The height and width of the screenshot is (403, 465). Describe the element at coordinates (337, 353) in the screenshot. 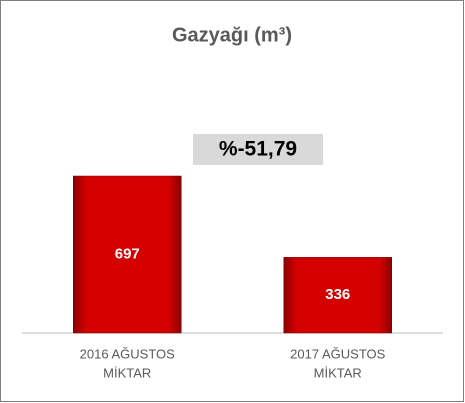

I see `x-tick-label: 2017 AĞUSTOS` at that location.